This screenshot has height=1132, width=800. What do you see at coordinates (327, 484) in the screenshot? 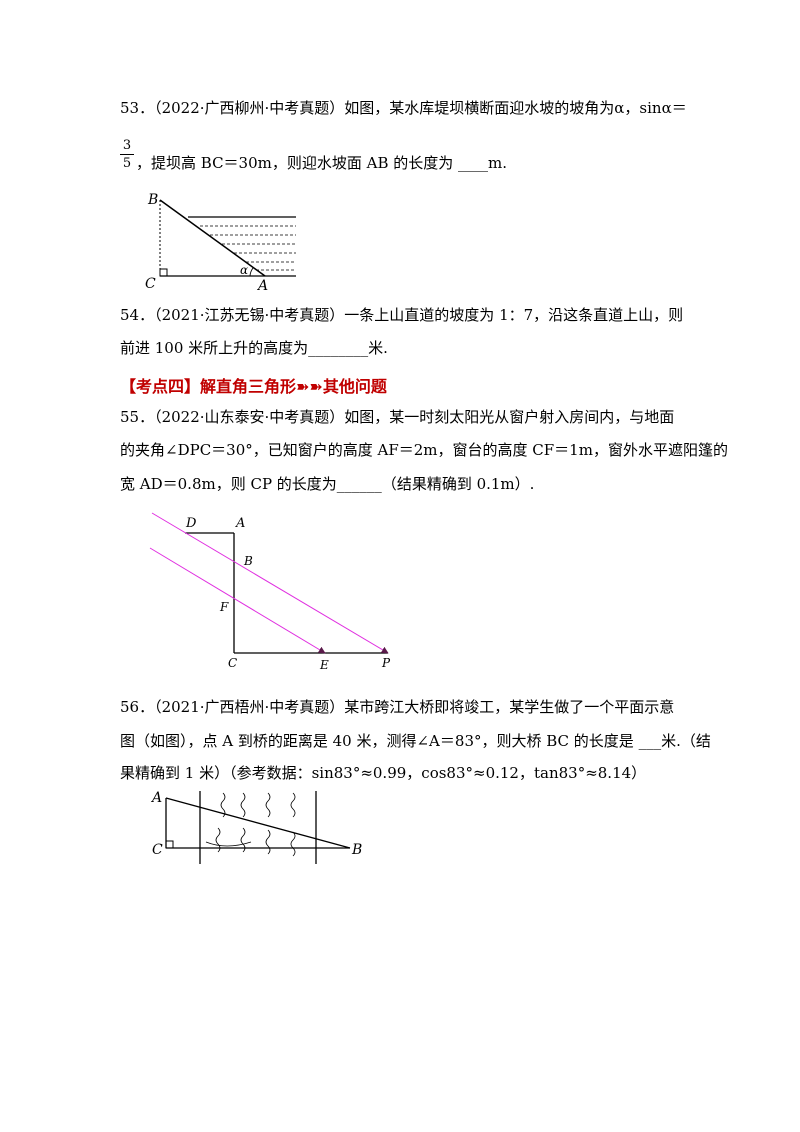
I see `q55-line3: 宽 AD＝0.8m，则 CP 的长度为______（结果精确到 0.1m）.` at bounding box center [327, 484].